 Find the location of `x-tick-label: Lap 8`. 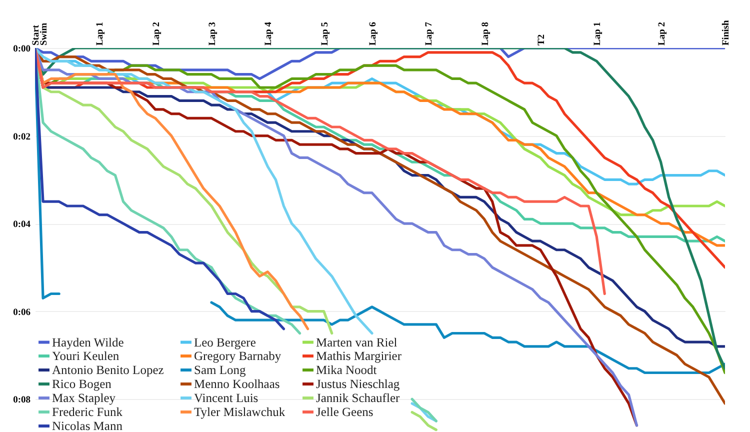

x-tick-label: Lap 8 is located at coordinates (485, 34).